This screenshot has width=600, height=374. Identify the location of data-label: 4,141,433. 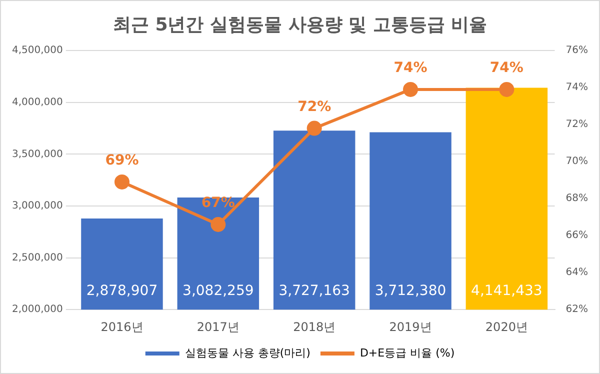
(506, 291).